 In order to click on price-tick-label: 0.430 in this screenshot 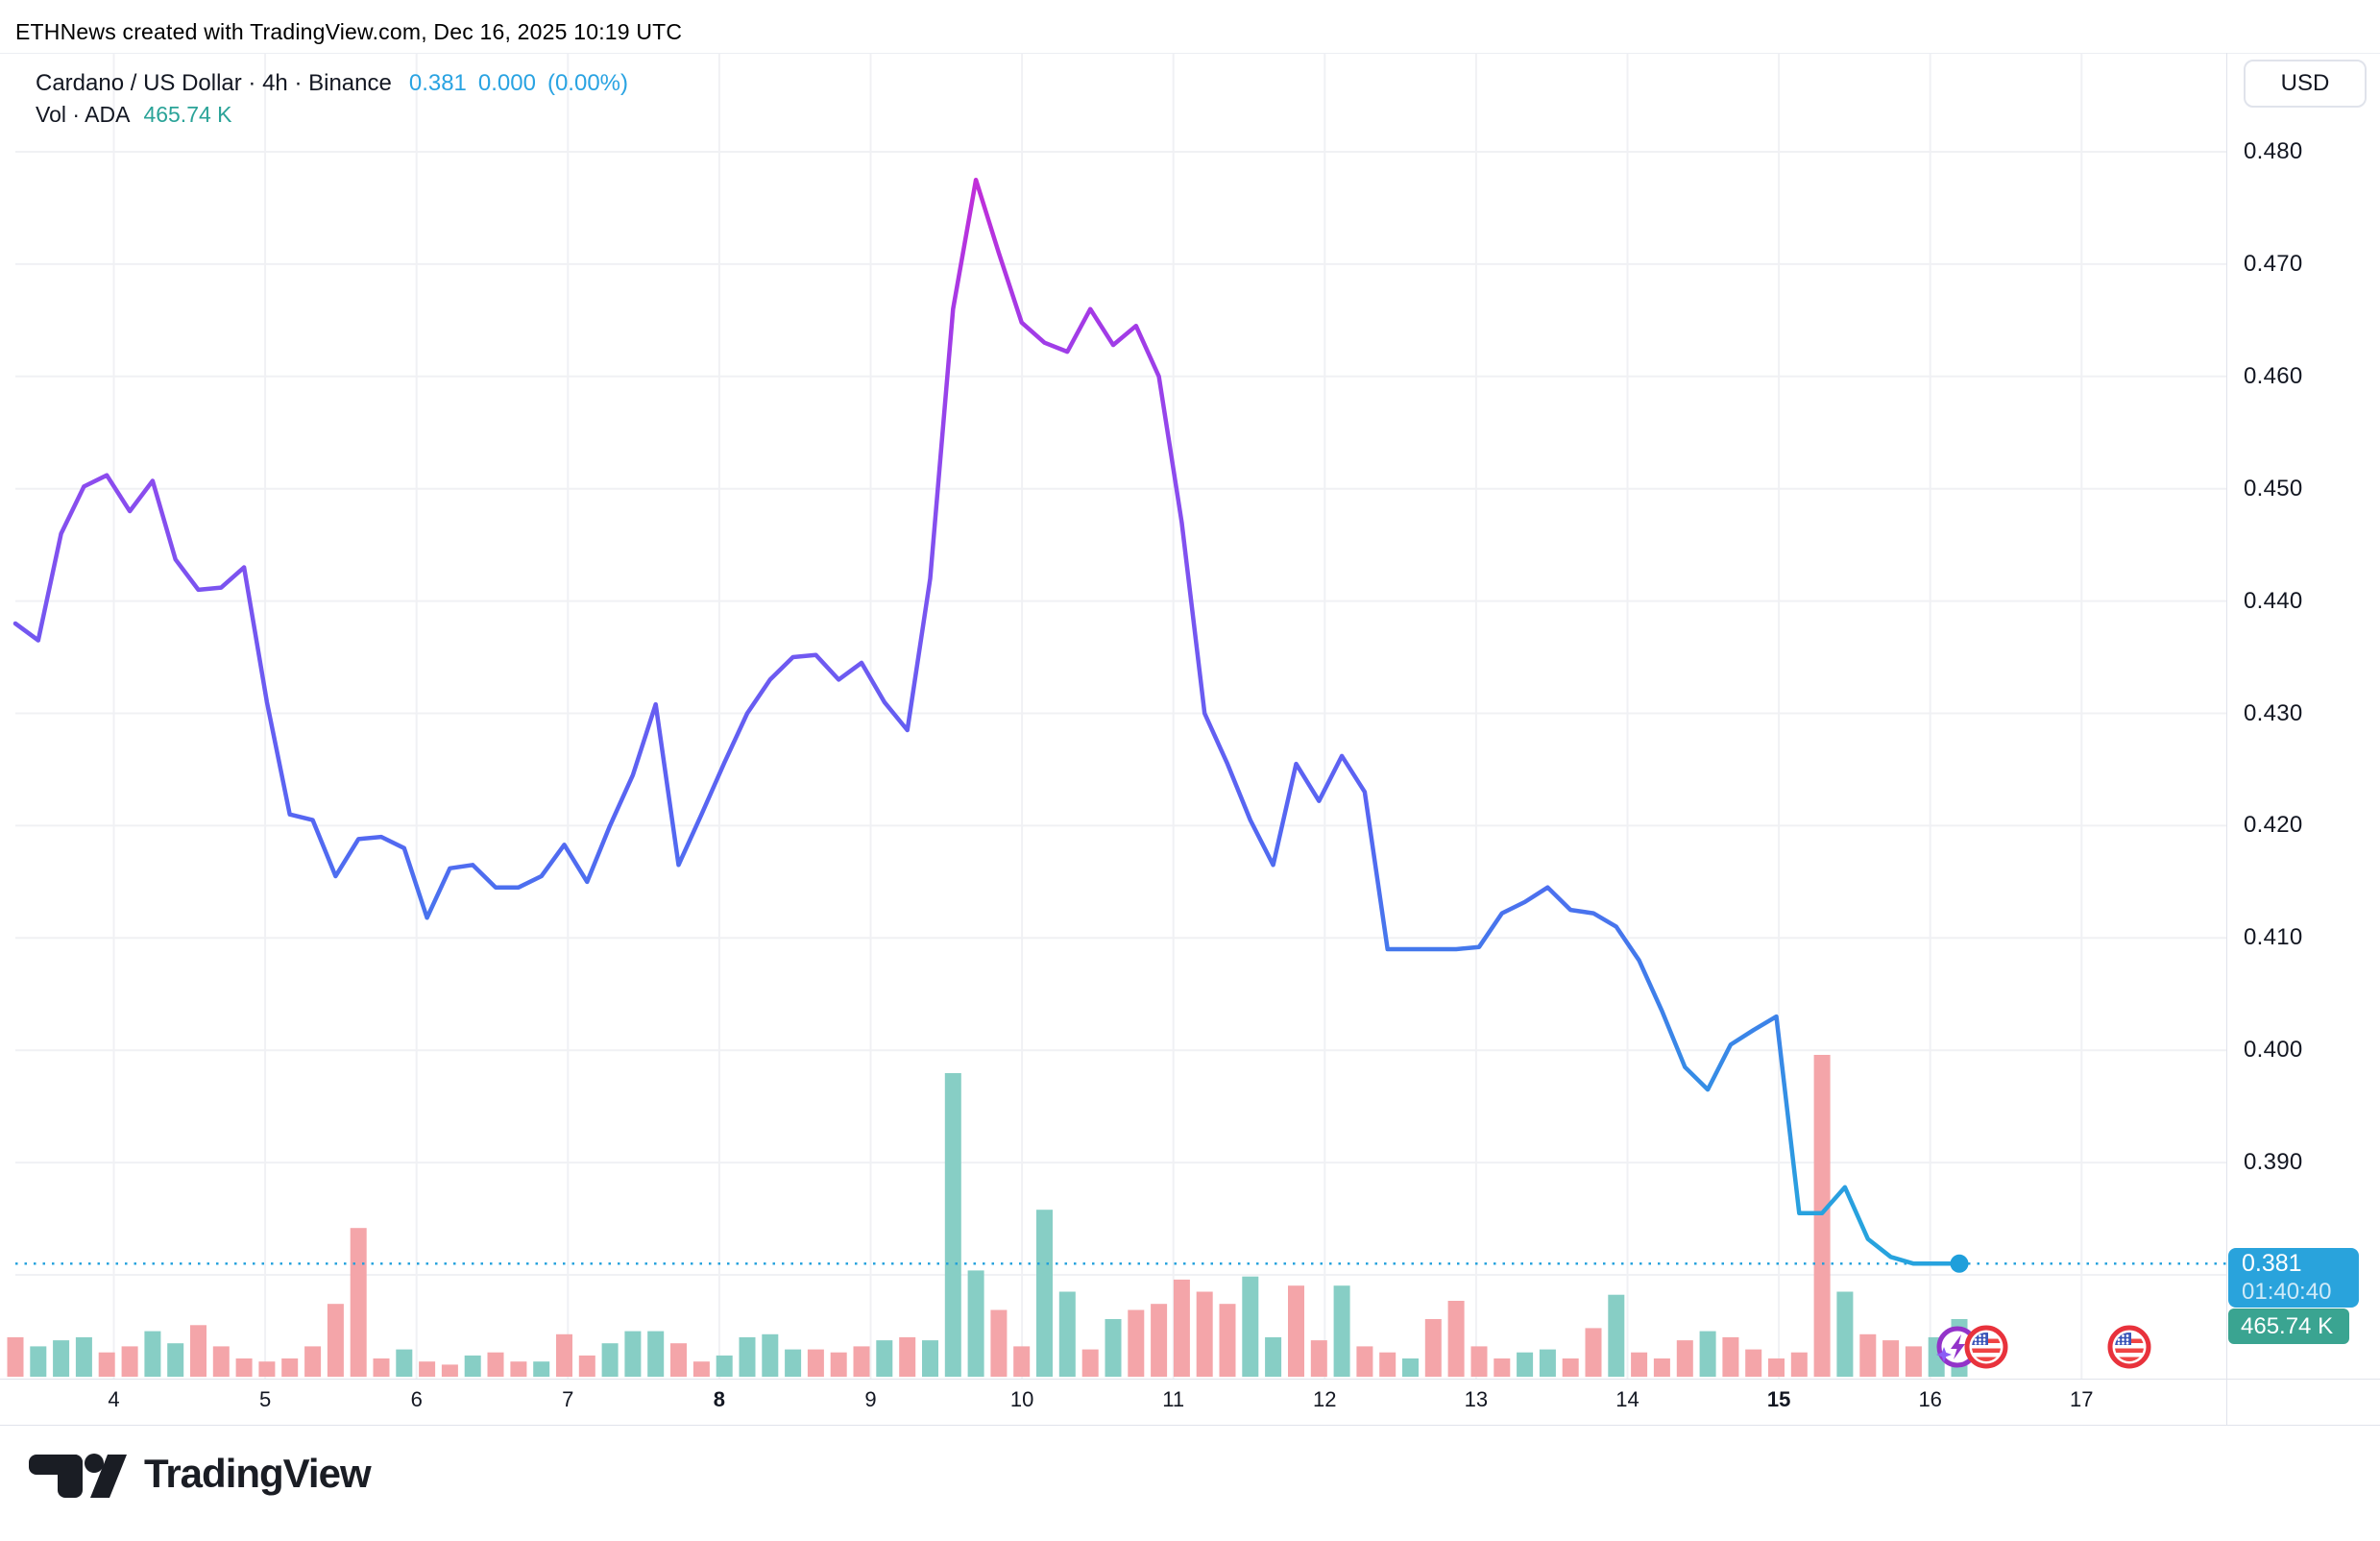, I will do `click(2273, 713)`.